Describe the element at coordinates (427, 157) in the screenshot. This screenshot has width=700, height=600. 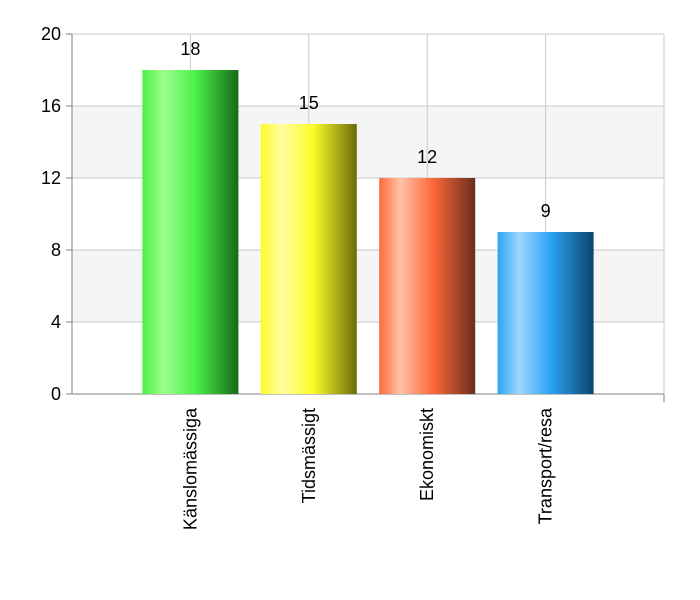
I see `data-label: 12` at that location.